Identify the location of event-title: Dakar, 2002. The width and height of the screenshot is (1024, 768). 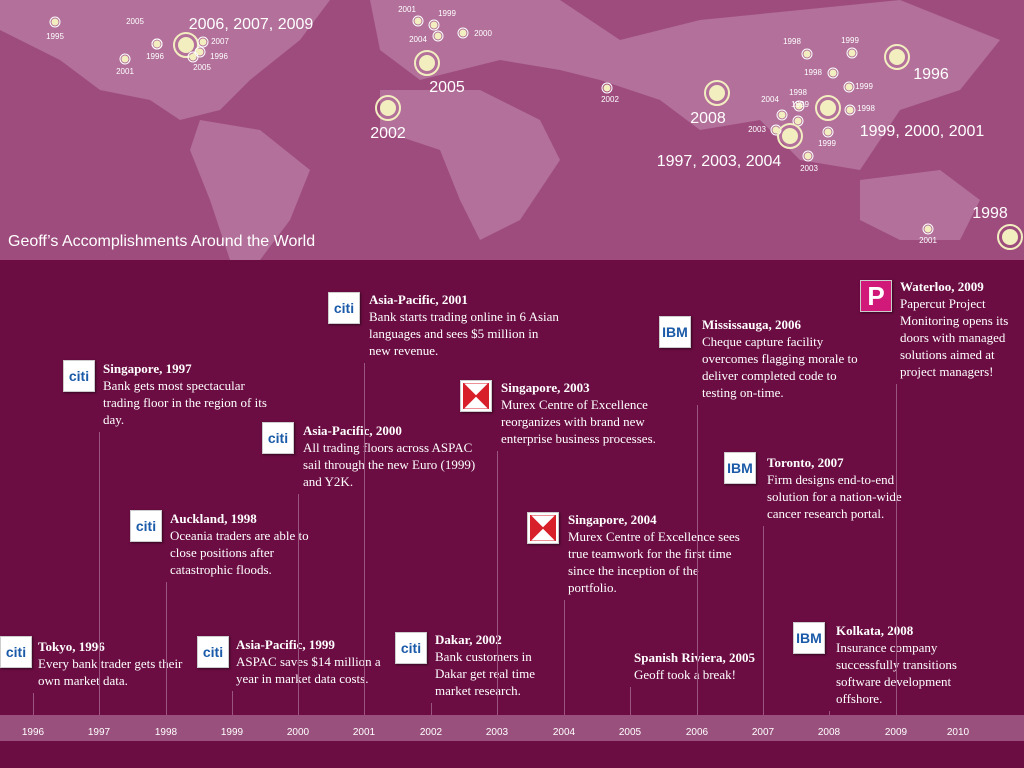
(468, 639).